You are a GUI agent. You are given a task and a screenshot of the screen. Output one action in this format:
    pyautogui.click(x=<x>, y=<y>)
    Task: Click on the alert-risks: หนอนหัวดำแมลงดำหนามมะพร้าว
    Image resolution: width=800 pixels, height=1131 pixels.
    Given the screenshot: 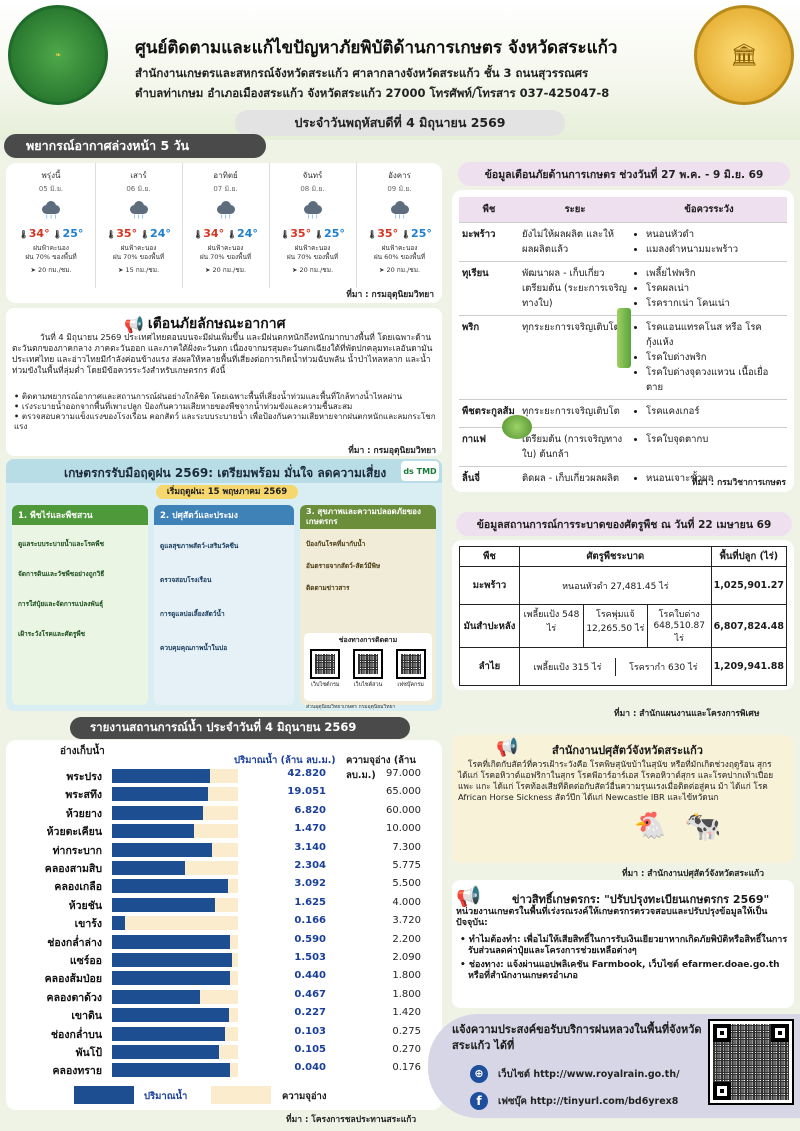 What is the action you would take?
    pyautogui.click(x=709, y=242)
    